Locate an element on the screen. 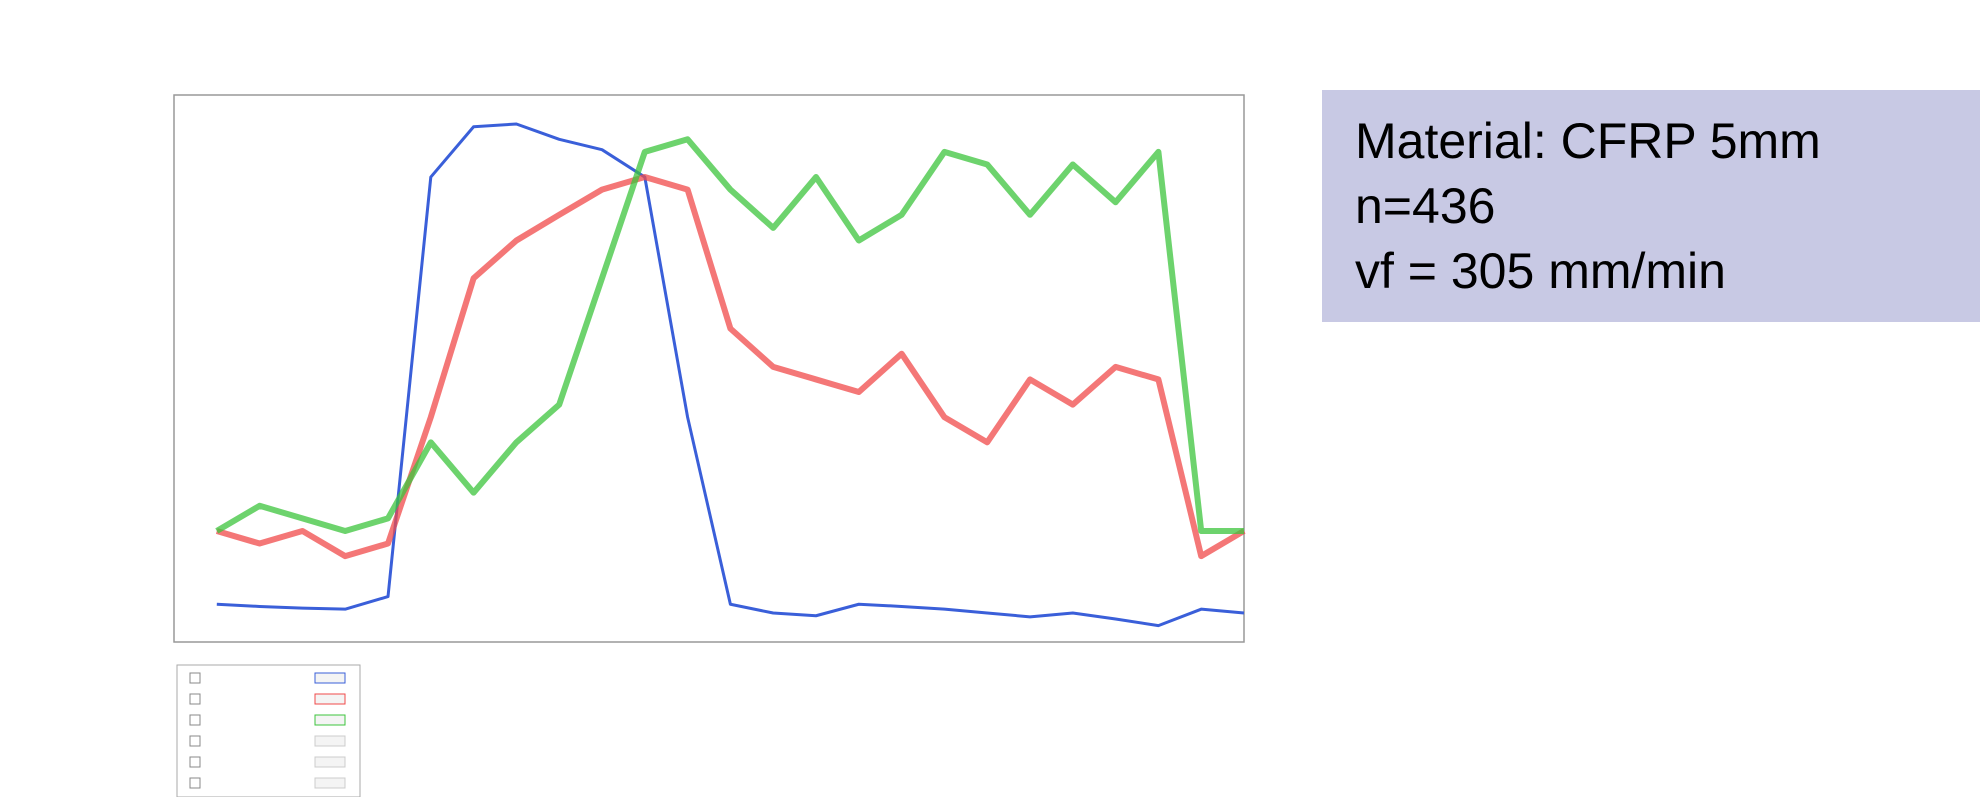 The image size is (1980, 797). annotation: Material: CFRP 5mm is located at coordinates (1588, 141).